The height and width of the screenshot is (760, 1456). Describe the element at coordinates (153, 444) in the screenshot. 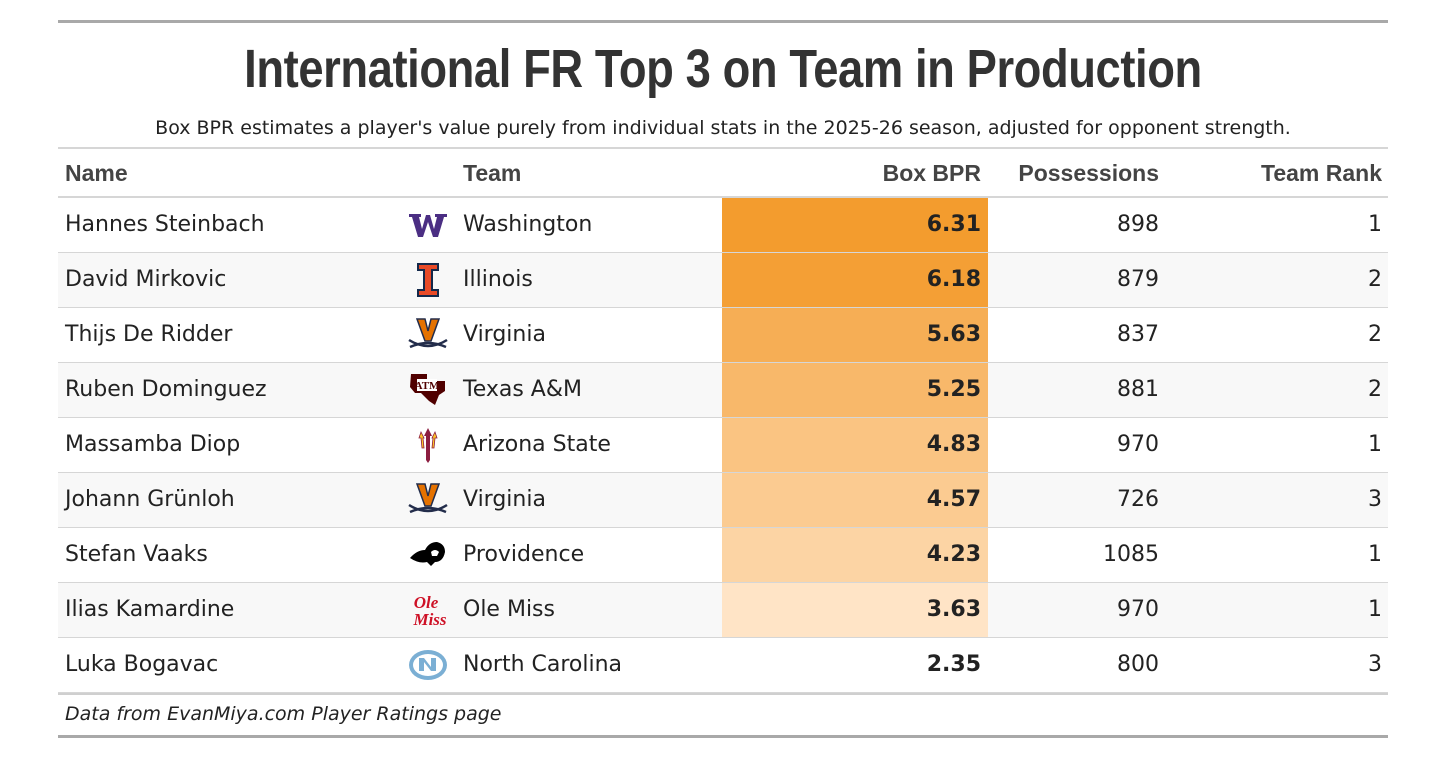

I see `player-name: Massamba Diop` at that location.